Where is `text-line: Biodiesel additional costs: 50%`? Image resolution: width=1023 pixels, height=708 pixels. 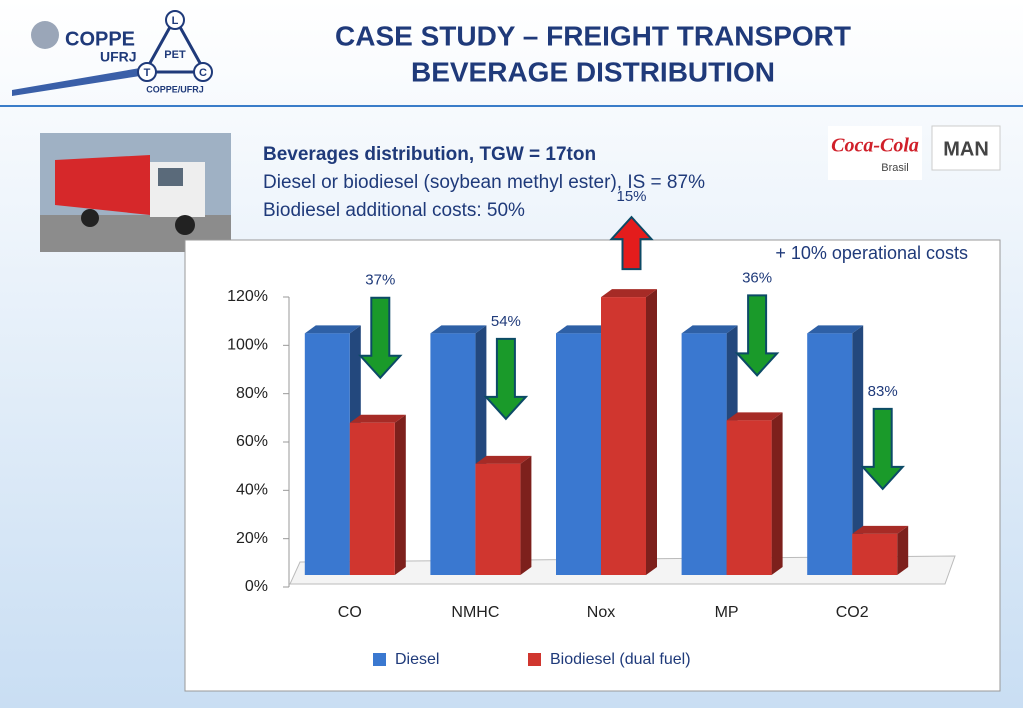 text-line: Biodiesel additional costs: 50% is located at coordinates (394, 210).